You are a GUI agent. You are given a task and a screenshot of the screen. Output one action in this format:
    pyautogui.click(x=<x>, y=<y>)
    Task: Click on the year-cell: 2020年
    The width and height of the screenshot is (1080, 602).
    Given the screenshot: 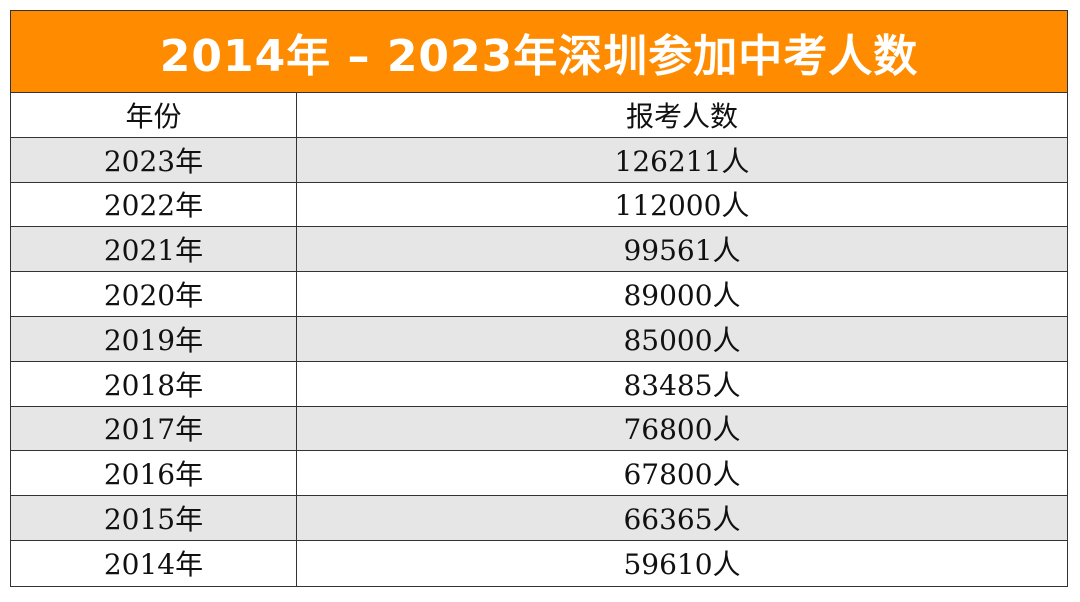 What is the action you would take?
    pyautogui.click(x=154, y=294)
    